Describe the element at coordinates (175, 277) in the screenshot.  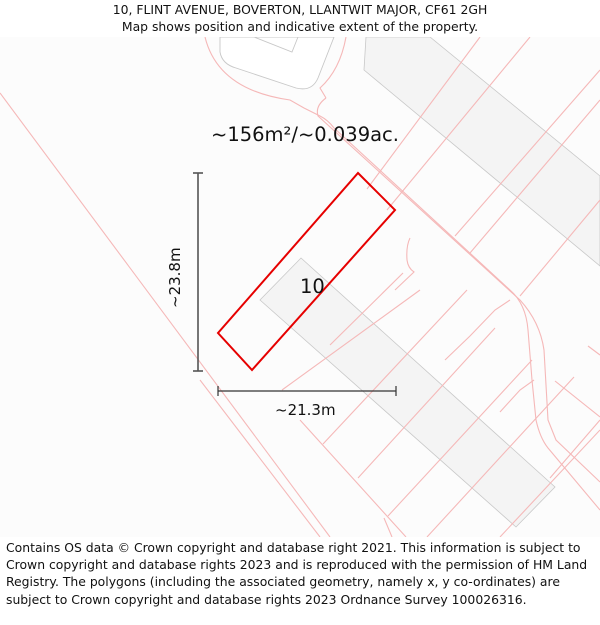
I see `vertical-dimension-label: ~23.8m` at that location.